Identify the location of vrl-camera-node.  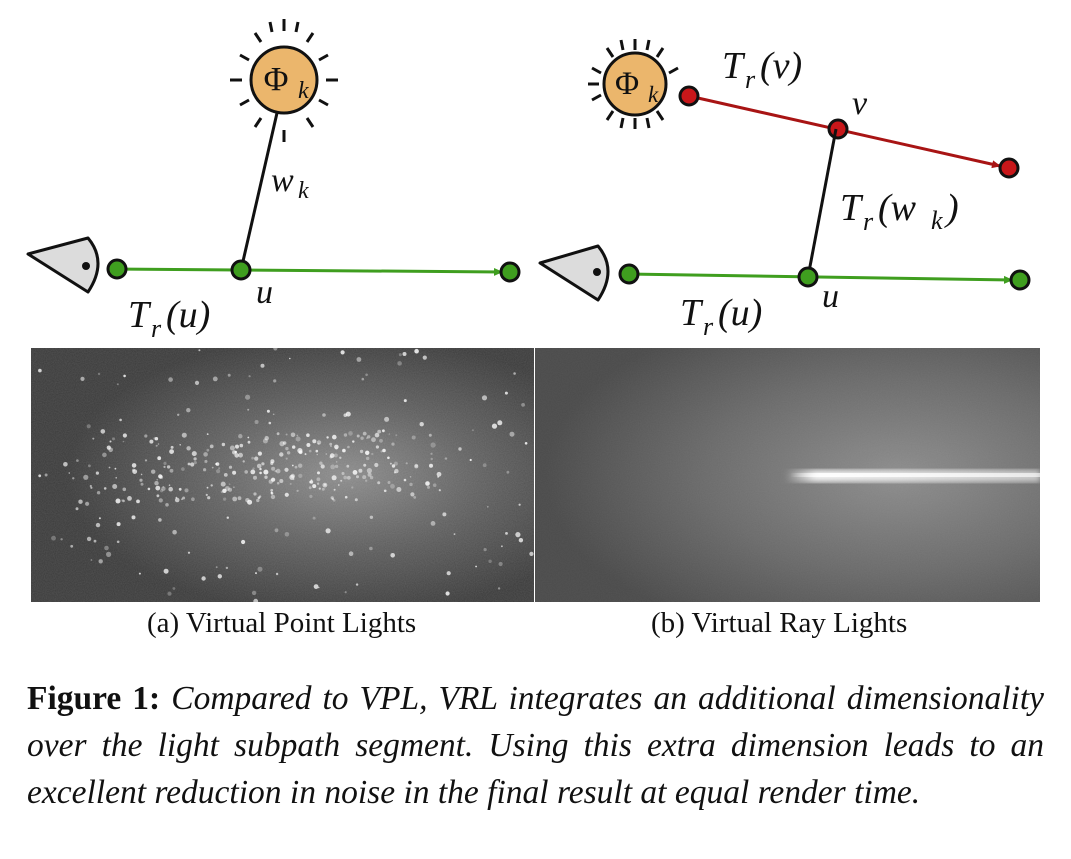
(808, 277).